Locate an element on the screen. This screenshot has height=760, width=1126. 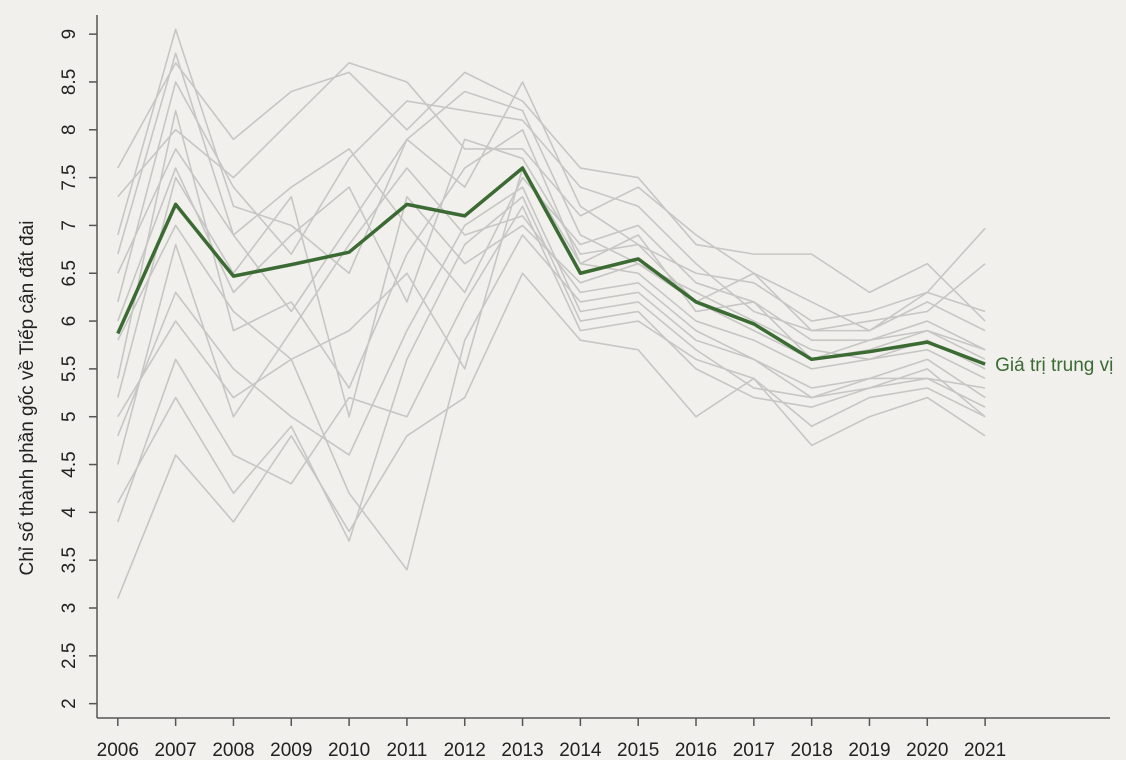
y-tick-label: 7.5 is located at coordinates (69, 177).